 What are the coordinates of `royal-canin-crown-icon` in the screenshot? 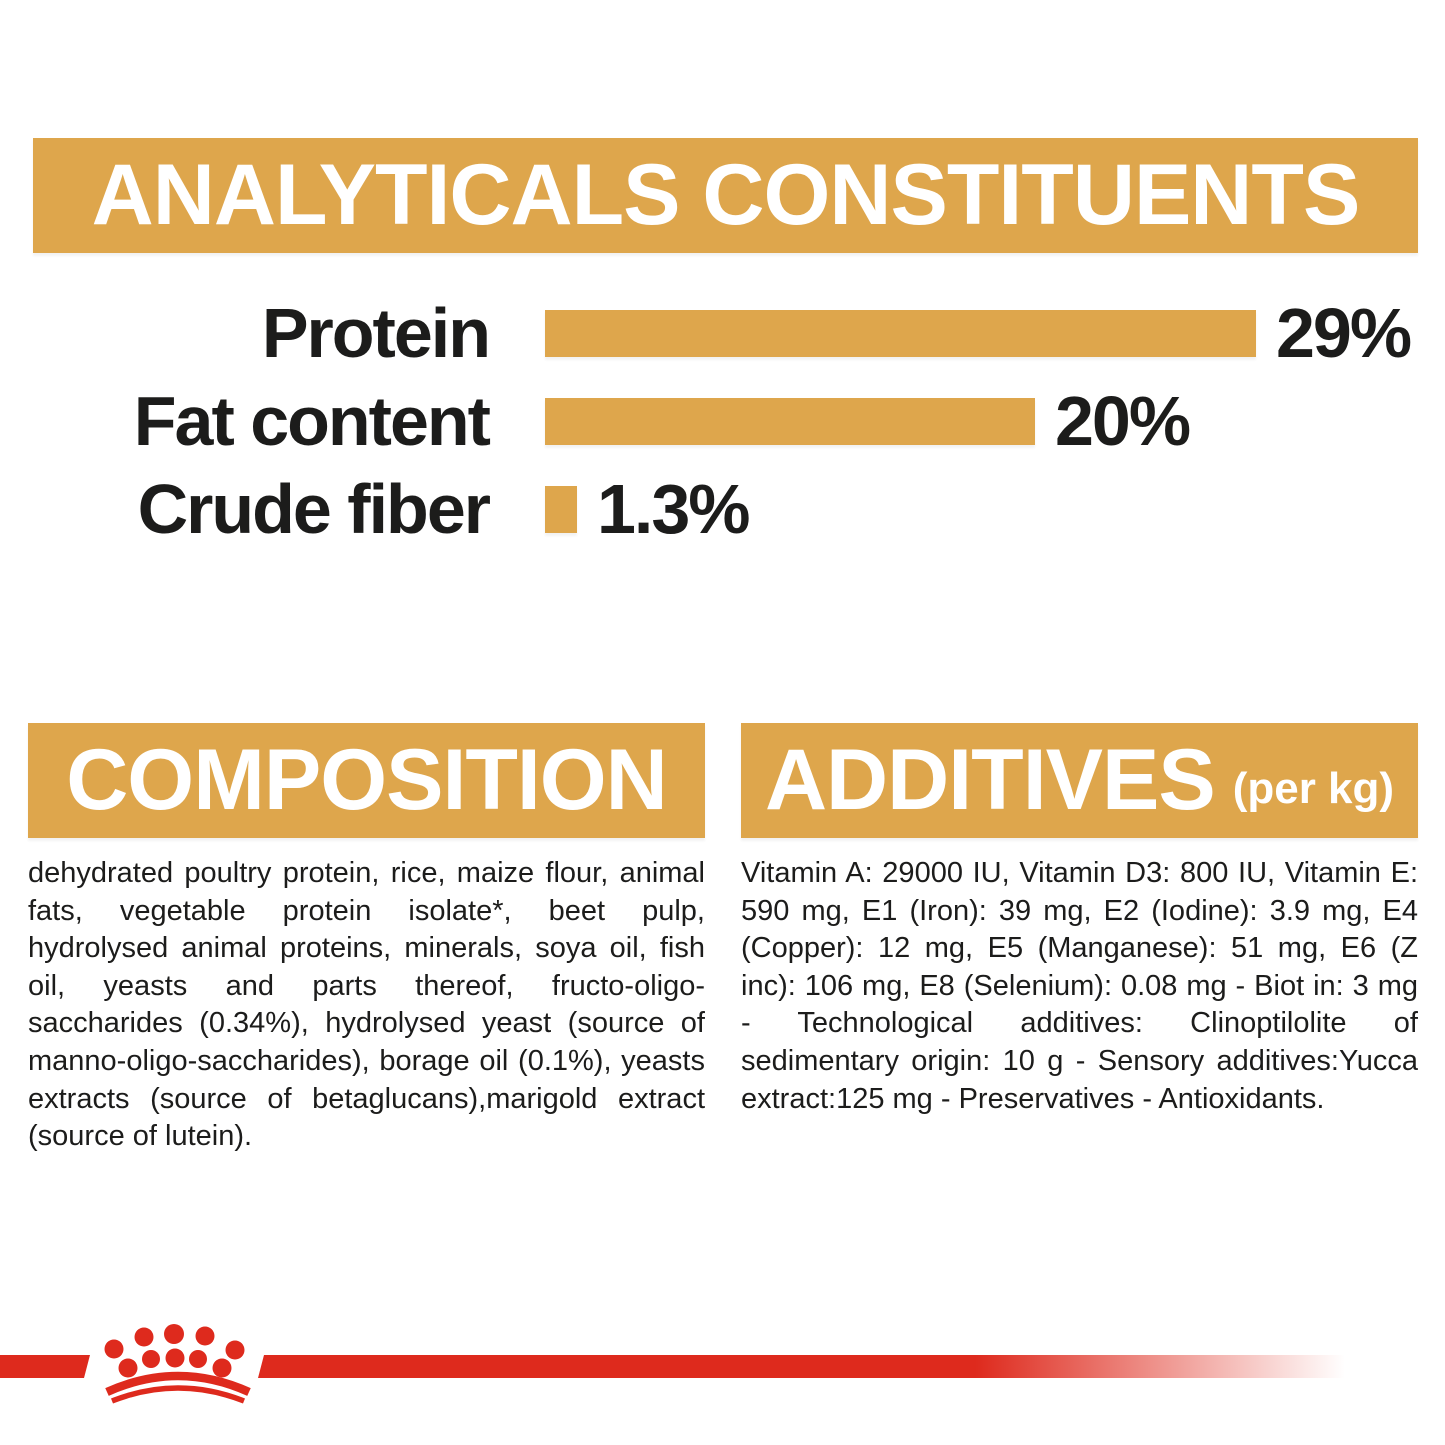 It's located at (177, 1364).